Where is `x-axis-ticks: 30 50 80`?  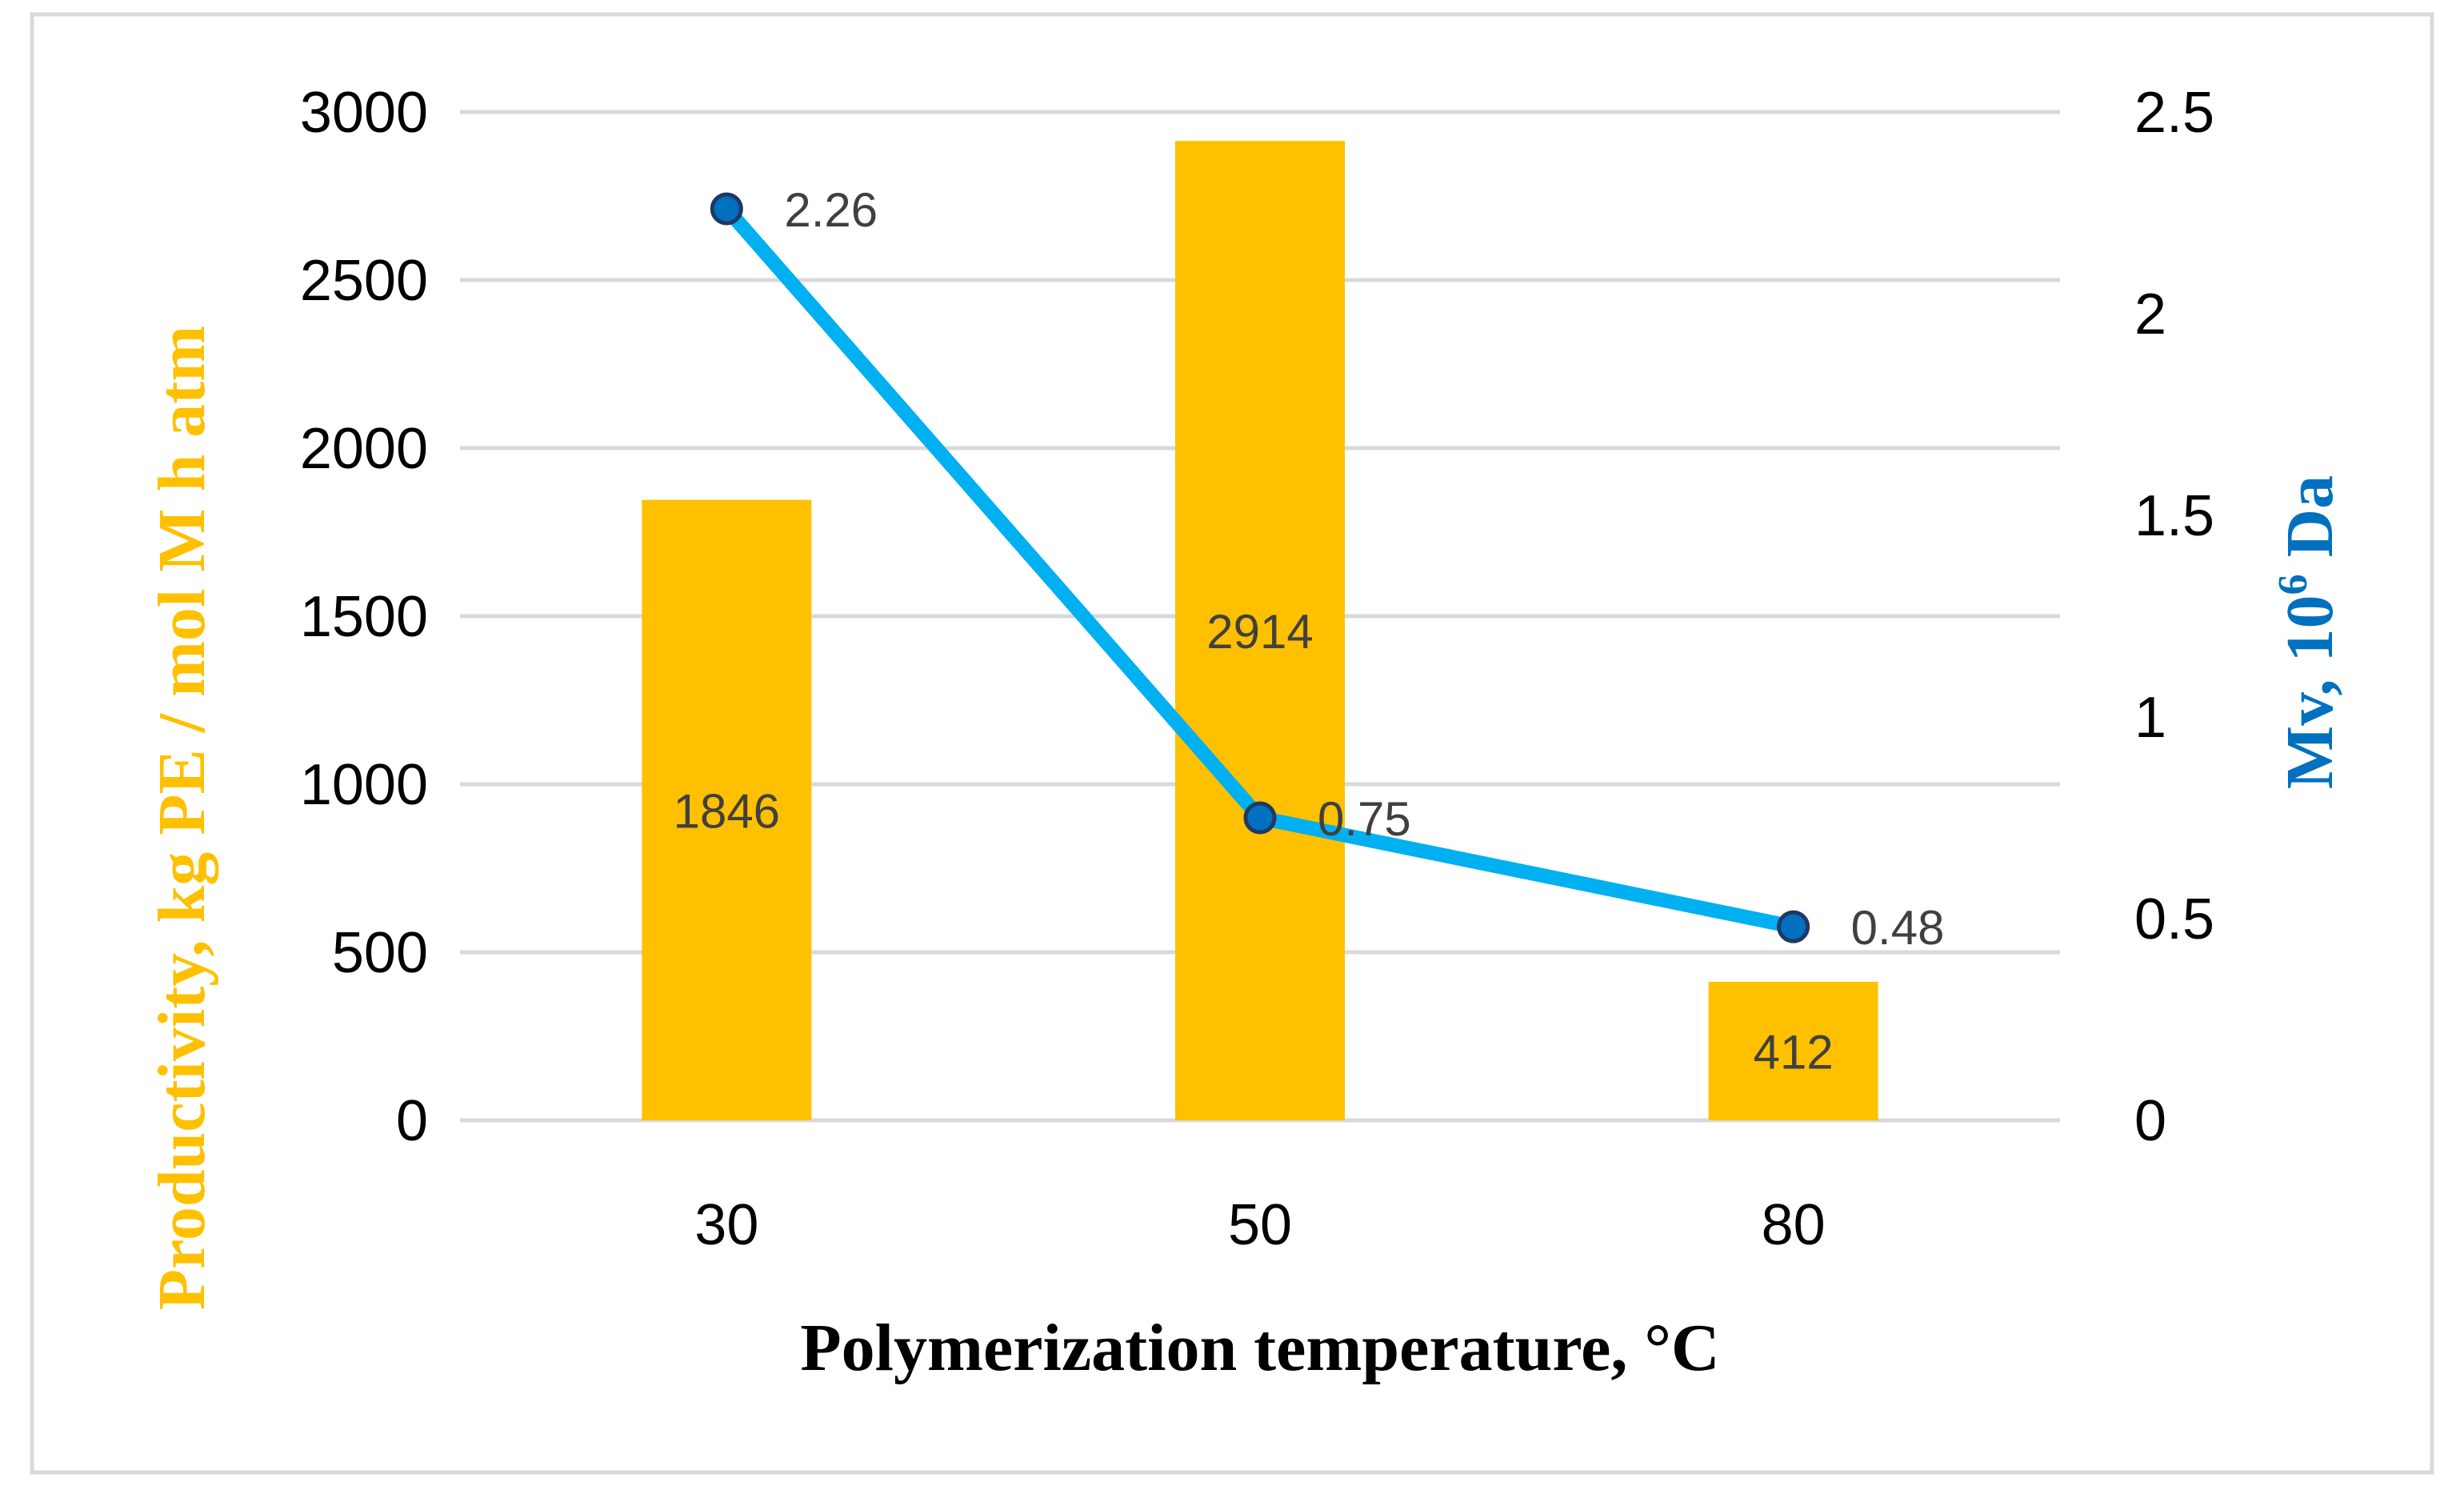 x-axis-ticks: 30 50 80 is located at coordinates (1259, 1225).